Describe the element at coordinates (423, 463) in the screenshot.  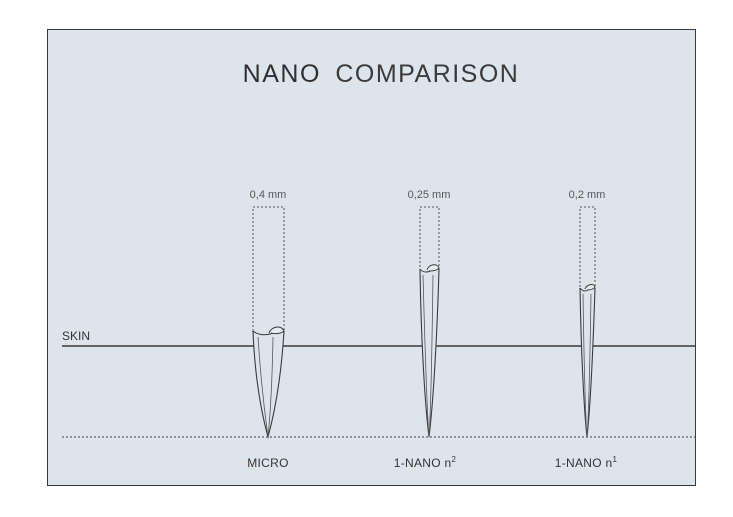
I see `needle-name-nano-n2: 1-NANO n` at that location.